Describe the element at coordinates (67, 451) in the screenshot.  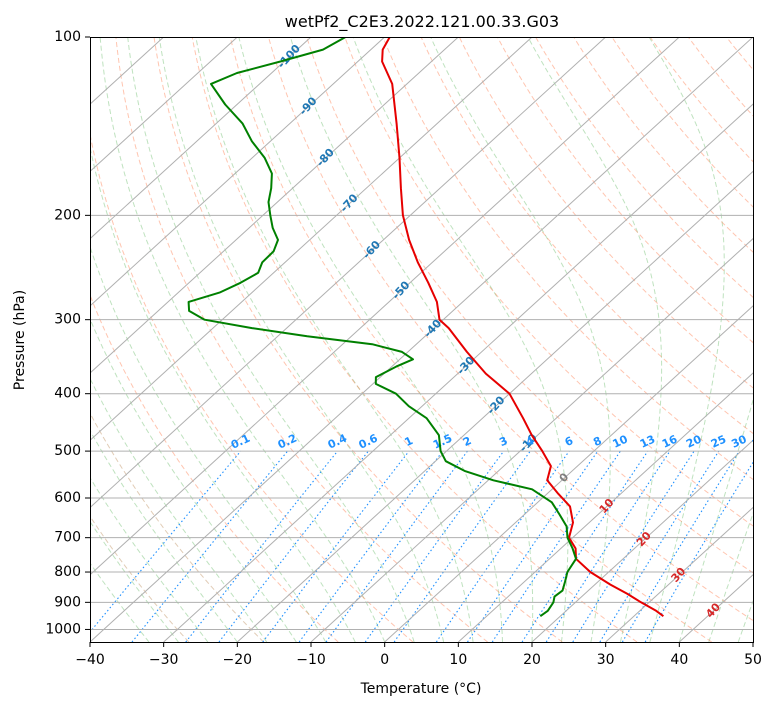
I see `y-tick-label: 500` at that location.